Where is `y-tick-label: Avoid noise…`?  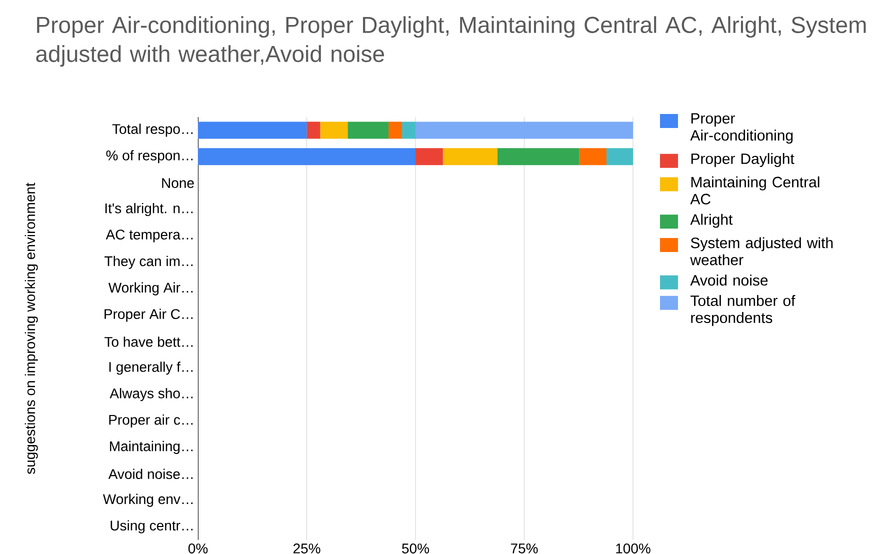 y-tick-label: Avoid noise… is located at coordinates (150, 474).